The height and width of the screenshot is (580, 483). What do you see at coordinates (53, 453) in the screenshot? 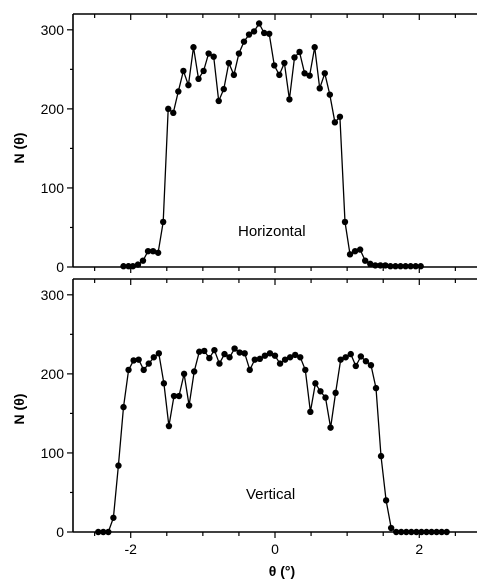
I see `vertical-y-tick-label: 100` at bounding box center [53, 453].